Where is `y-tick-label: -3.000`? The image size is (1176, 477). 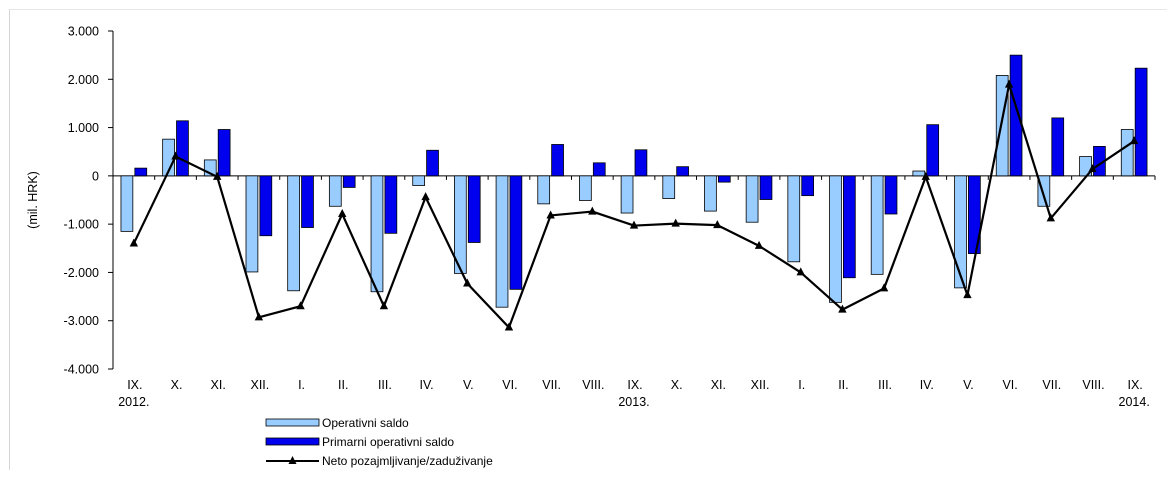
y-tick-label: -3.000 is located at coordinates (81, 321).